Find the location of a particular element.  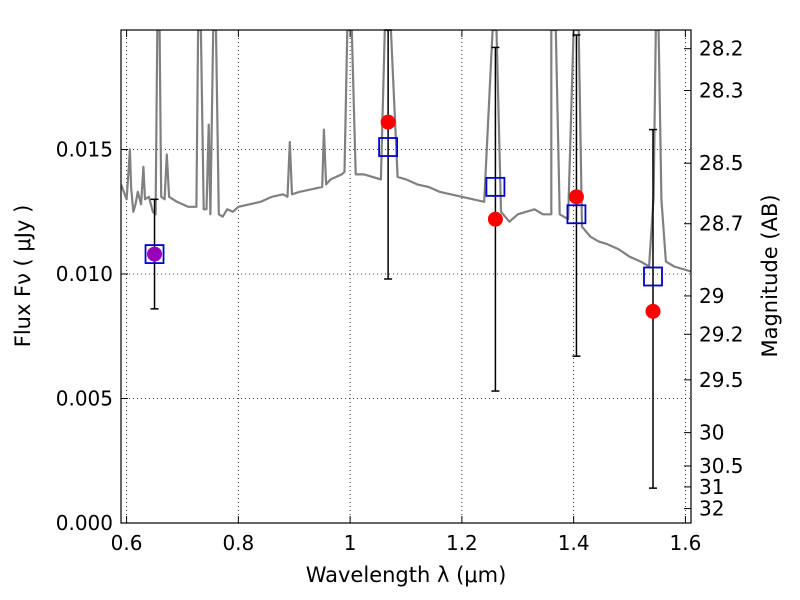

x-tick-label: 0.6 is located at coordinates (127, 543).